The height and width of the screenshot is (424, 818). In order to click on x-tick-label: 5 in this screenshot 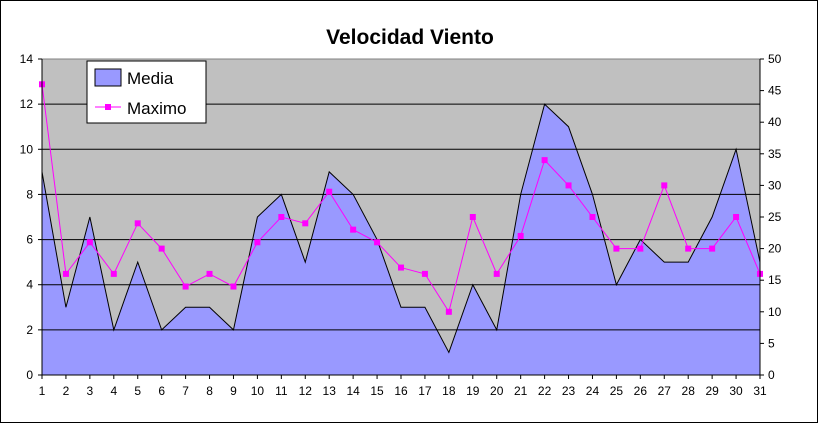, I will do `click(137, 391)`.